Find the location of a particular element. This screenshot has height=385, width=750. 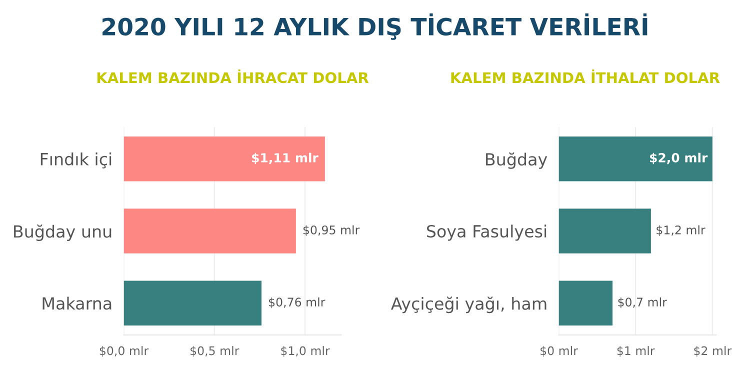

y-tick-label: Ayçiçeği yağı, ham is located at coordinates (468, 305).